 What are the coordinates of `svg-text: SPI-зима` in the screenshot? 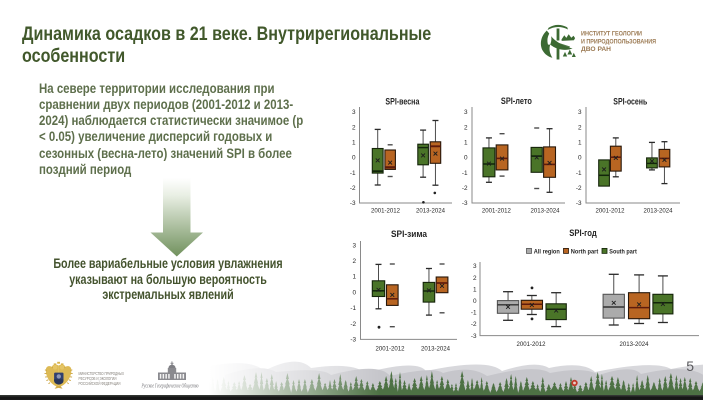 It's located at (409, 233).